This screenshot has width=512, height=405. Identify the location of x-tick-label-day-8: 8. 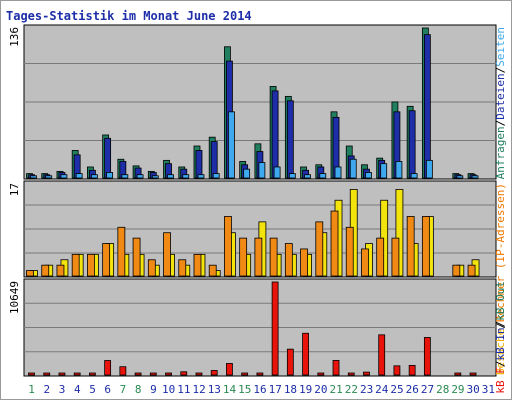
(138, 389).